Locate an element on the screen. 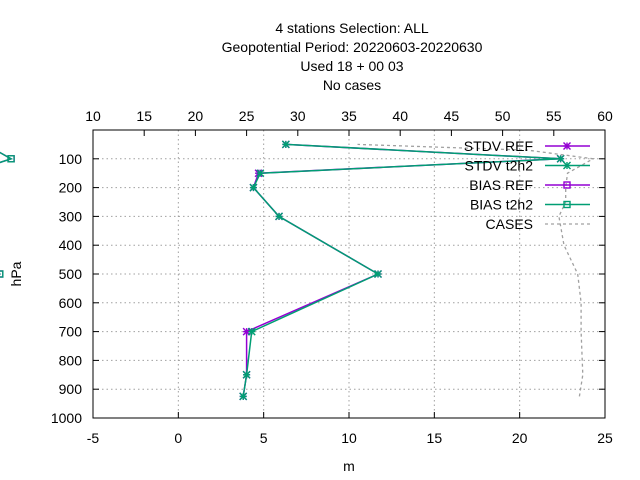 The width and height of the screenshot is (640, 480). legend: STDV REF STDV t2h2 BIAS REF BIAS t2h2 CASES is located at coordinates (527, 185).